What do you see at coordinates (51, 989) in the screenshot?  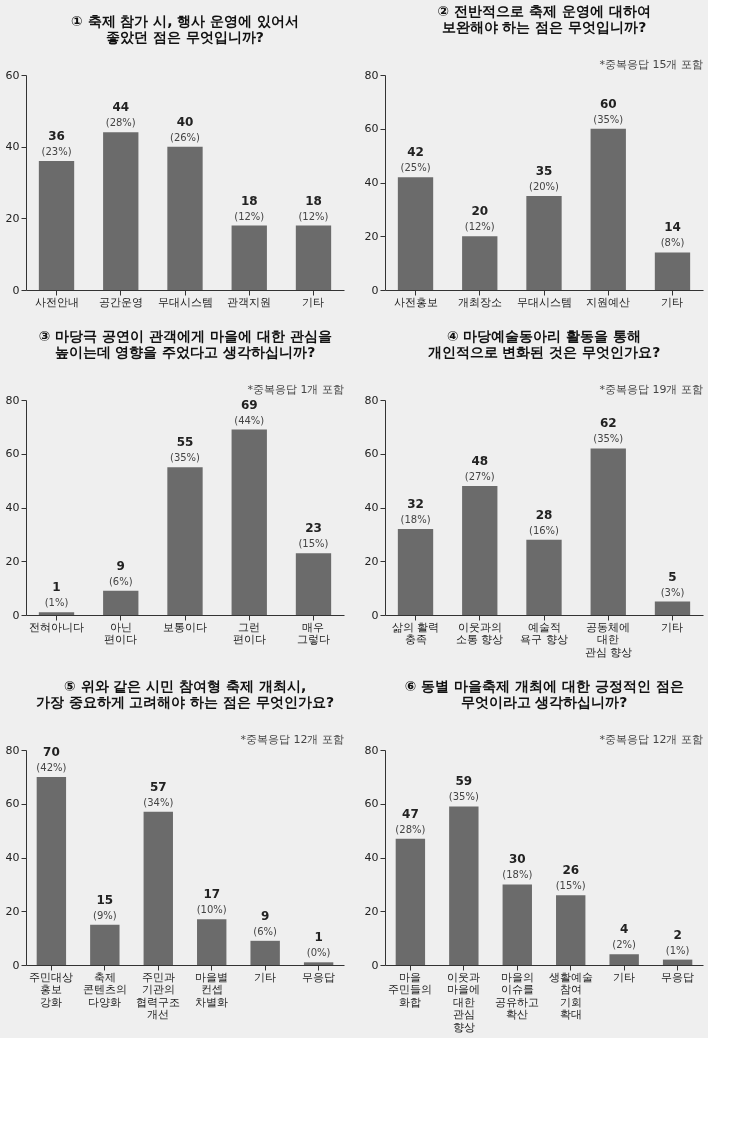 I see `x-tick-label: 주민대상 홍보 강화` at bounding box center [51, 989].